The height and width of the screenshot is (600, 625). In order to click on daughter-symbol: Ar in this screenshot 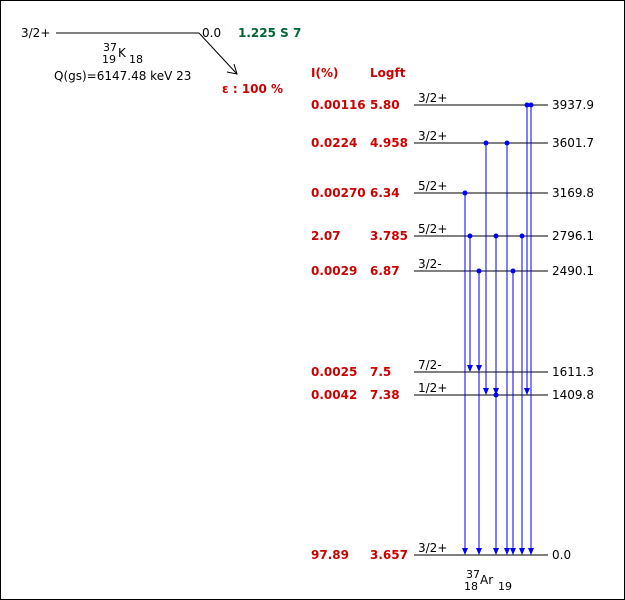, I will do `click(486, 580)`.